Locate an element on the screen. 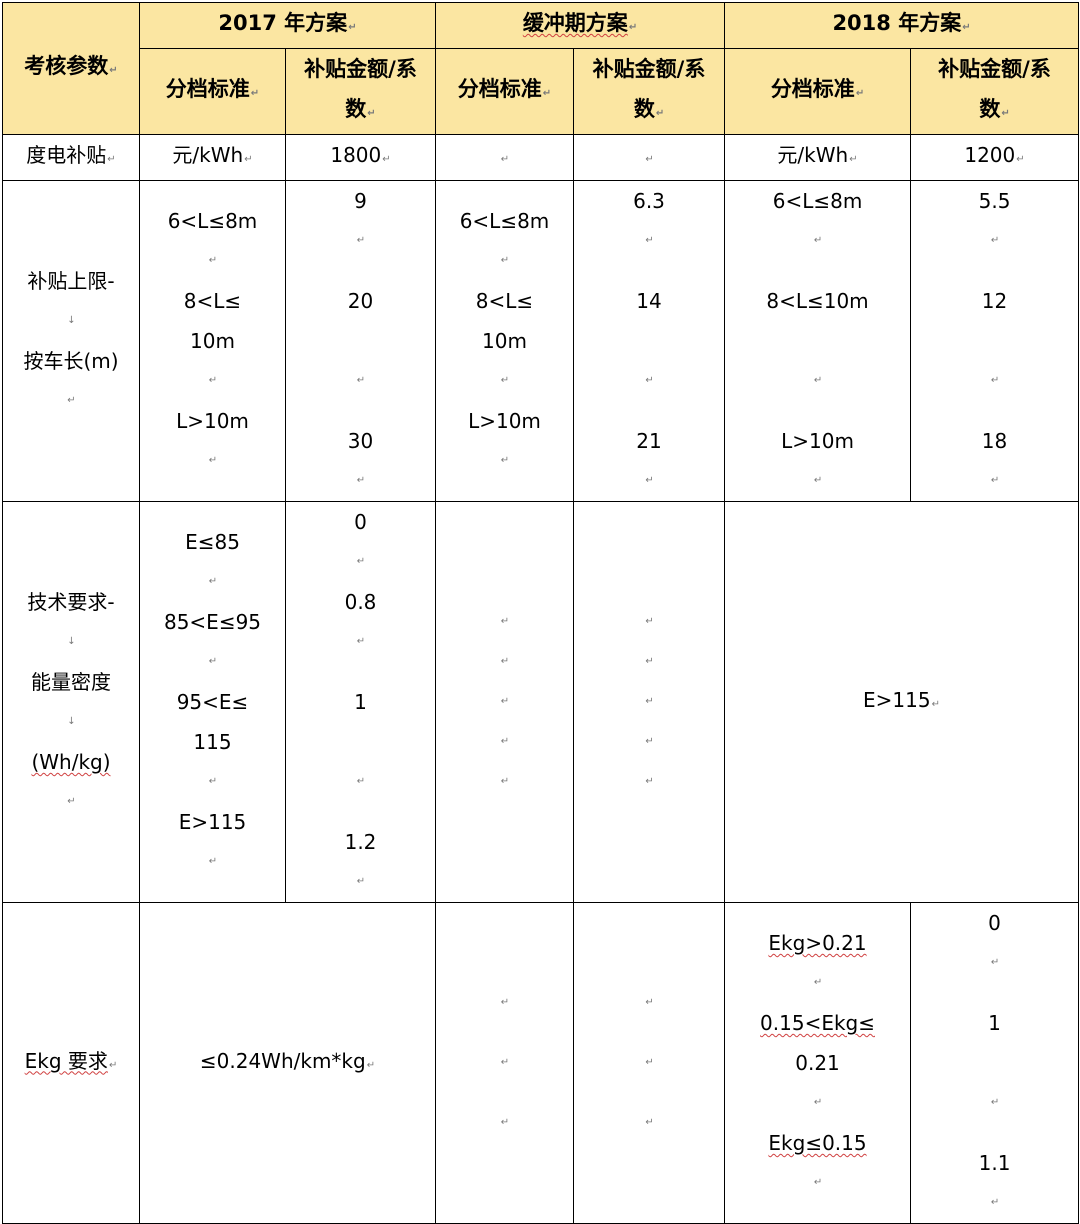 The height and width of the screenshot is (1224, 1080). cell-2017-std: E≤85 ↵ 85<E≤95 ↵ 95<E≤ 115 ↵ E>115 ↵ is located at coordinates (212, 702).